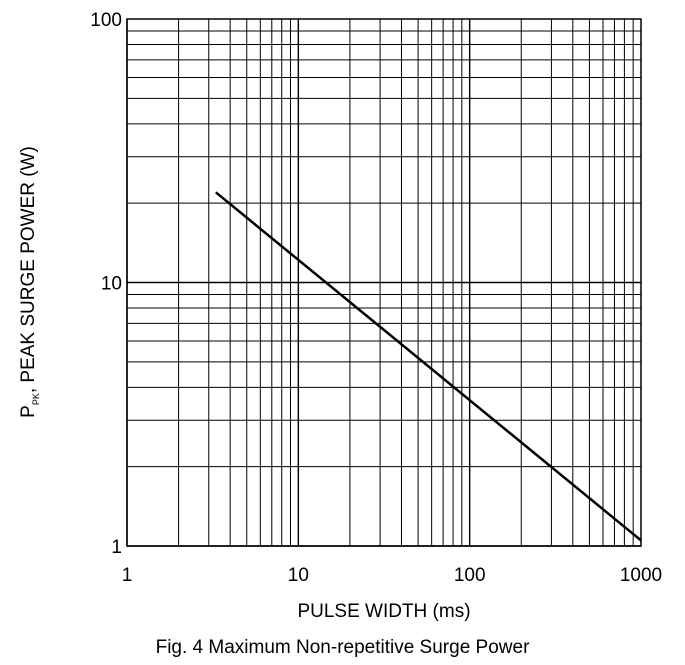 The width and height of the screenshot is (685, 665). What do you see at coordinates (470, 575) in the screenshot?
I see `x-tick-label: 100` at bounding box center [470, 575].